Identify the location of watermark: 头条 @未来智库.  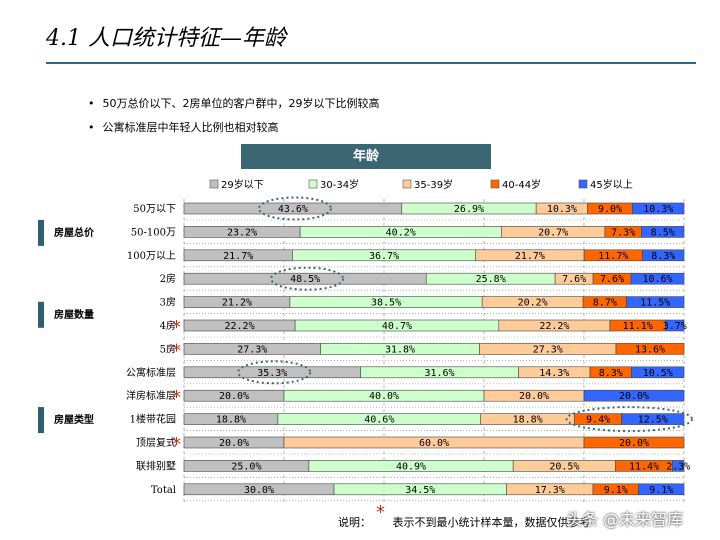
(625, 519).